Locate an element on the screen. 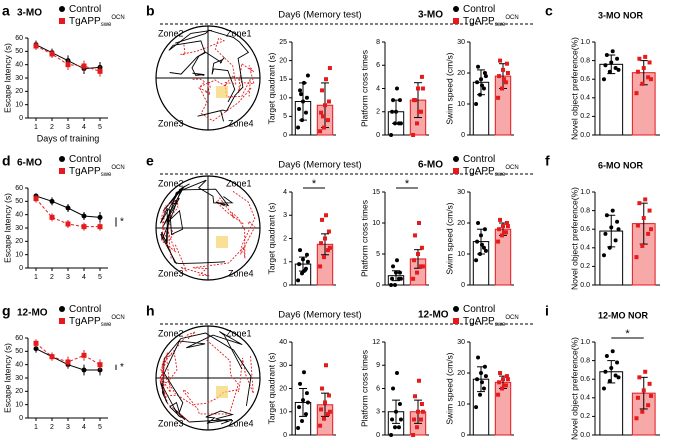  legend-label: TgAPPsweOCN is located at coordinates (97, 321).